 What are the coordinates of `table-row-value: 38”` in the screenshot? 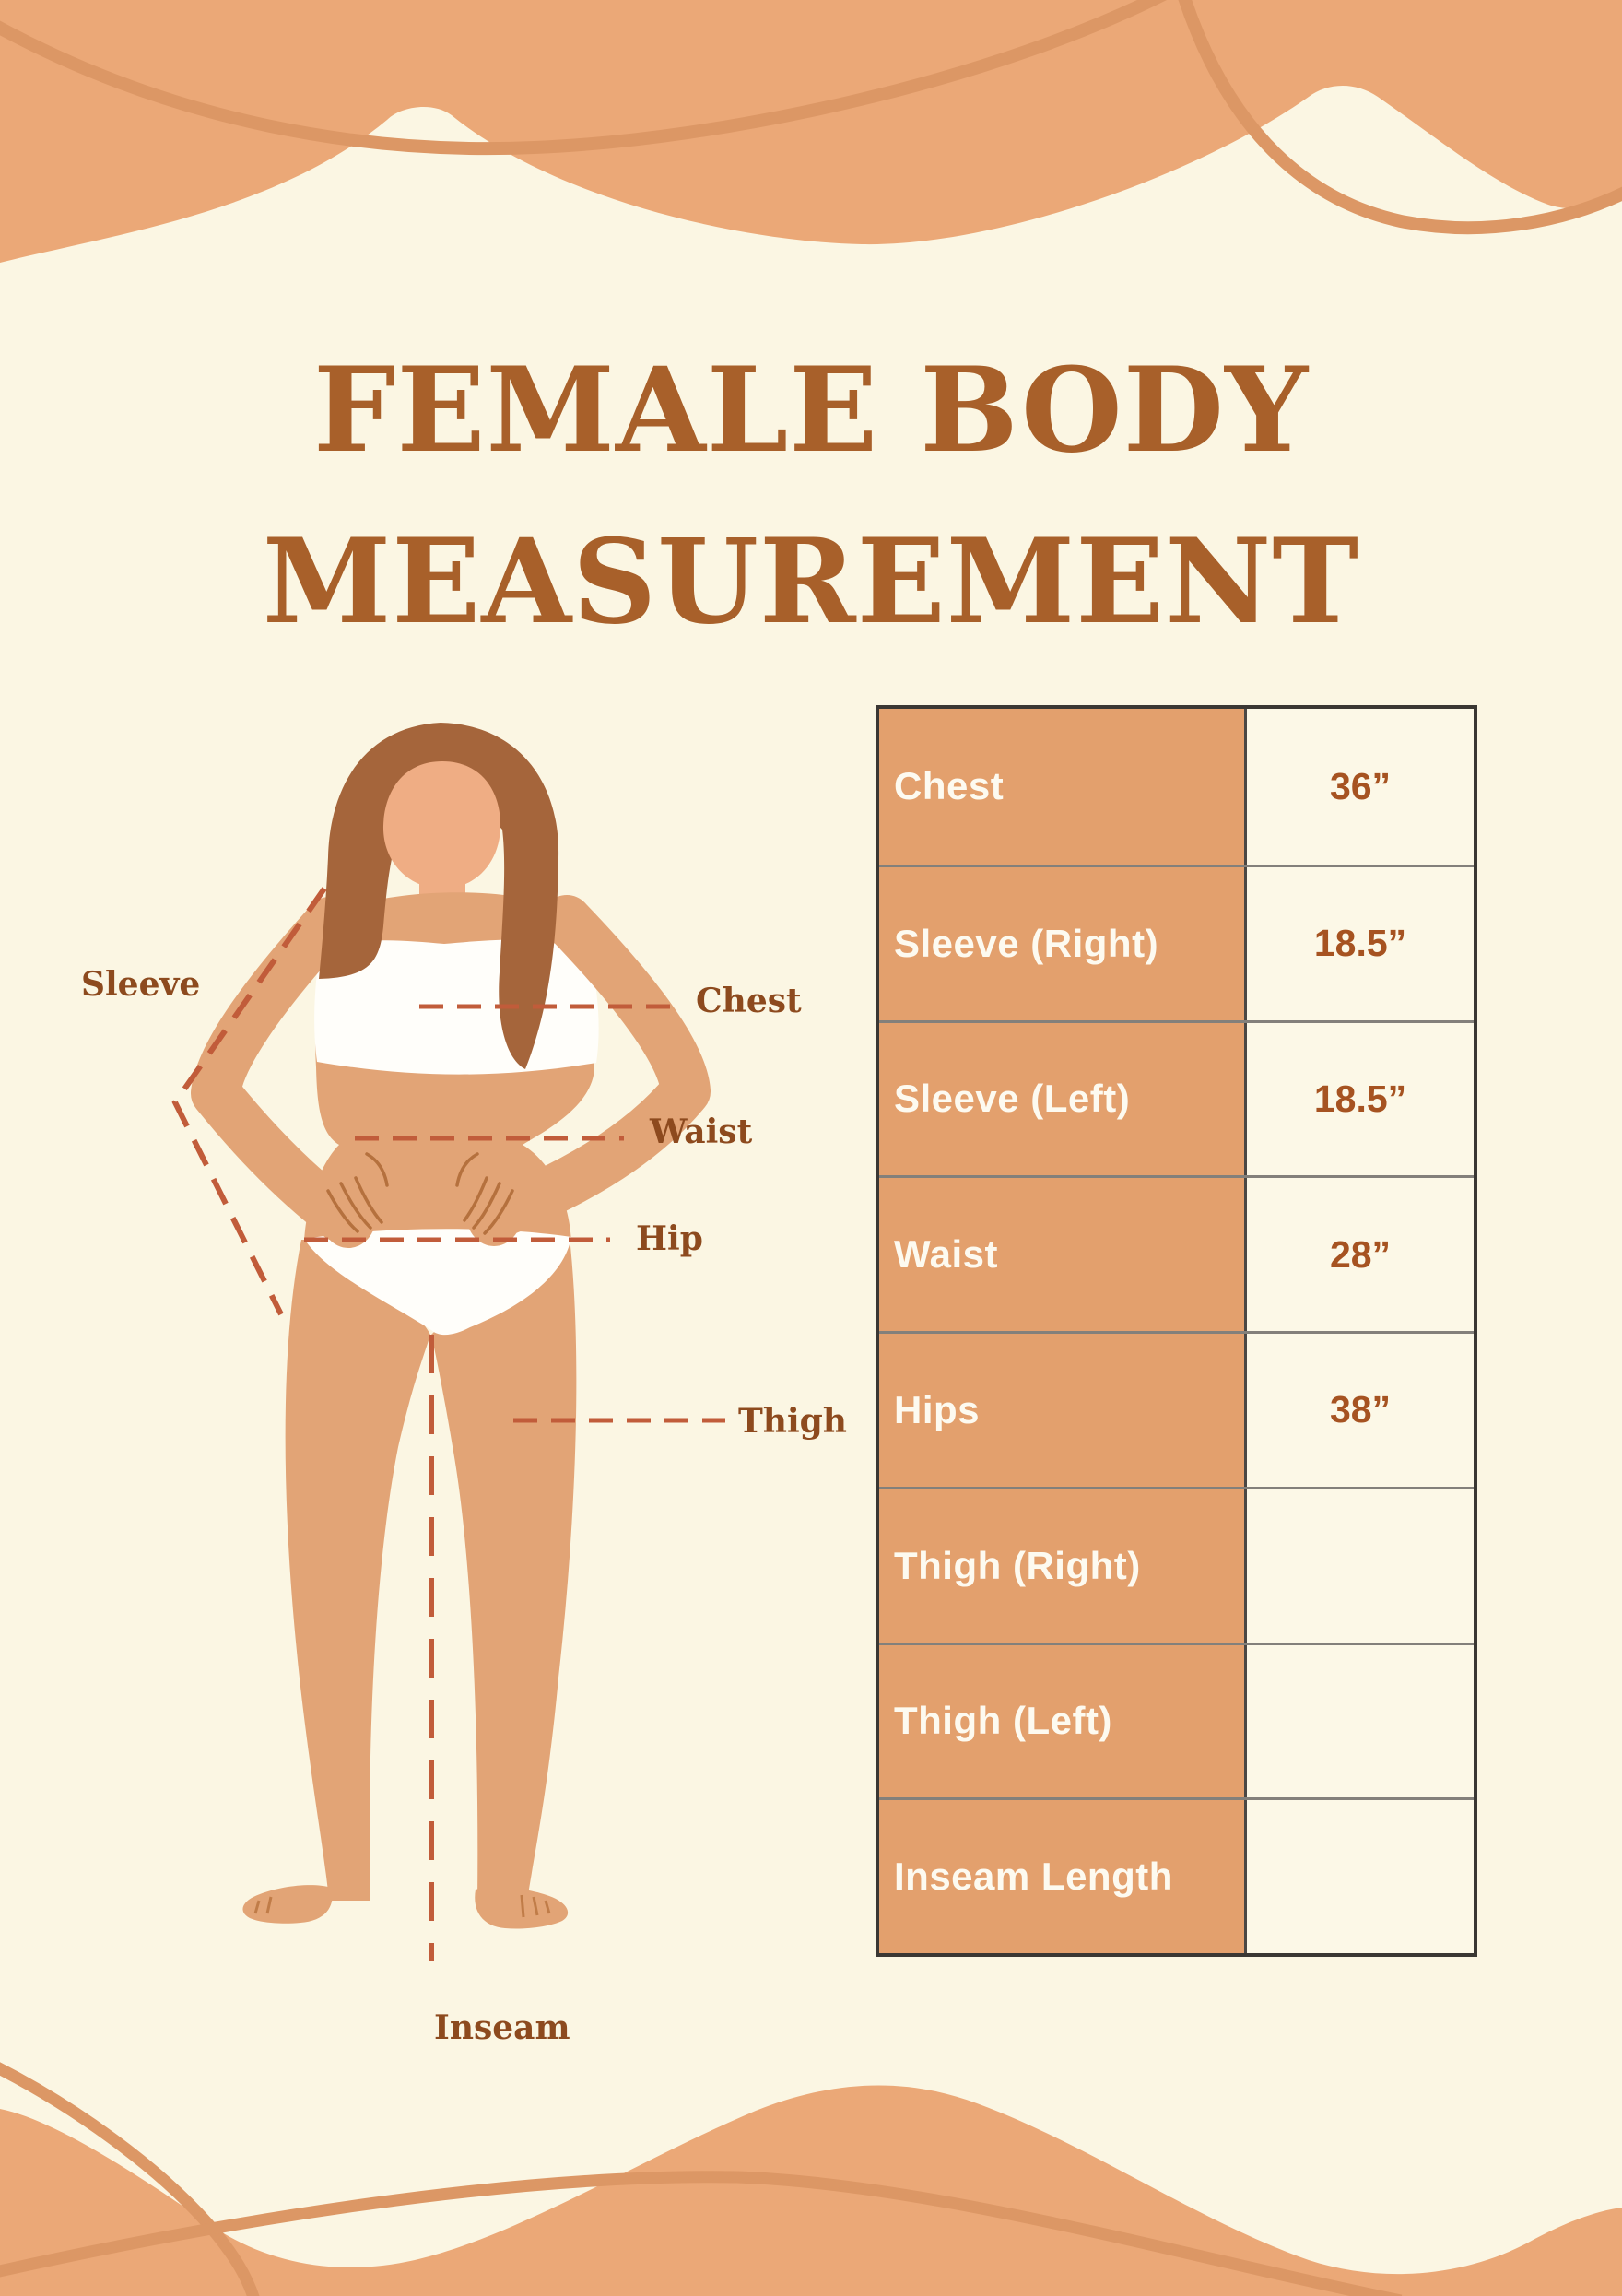 It's located at (1359, 1410).